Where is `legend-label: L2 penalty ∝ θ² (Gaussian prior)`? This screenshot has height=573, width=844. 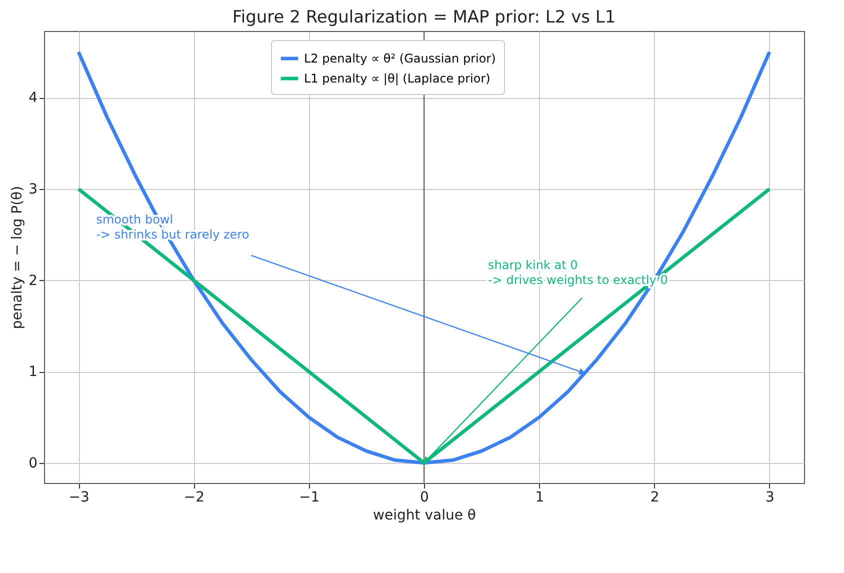
legend-label: L2 penalty ∝ θ² (Gaussian prior) is located at coordinates (400, 59).